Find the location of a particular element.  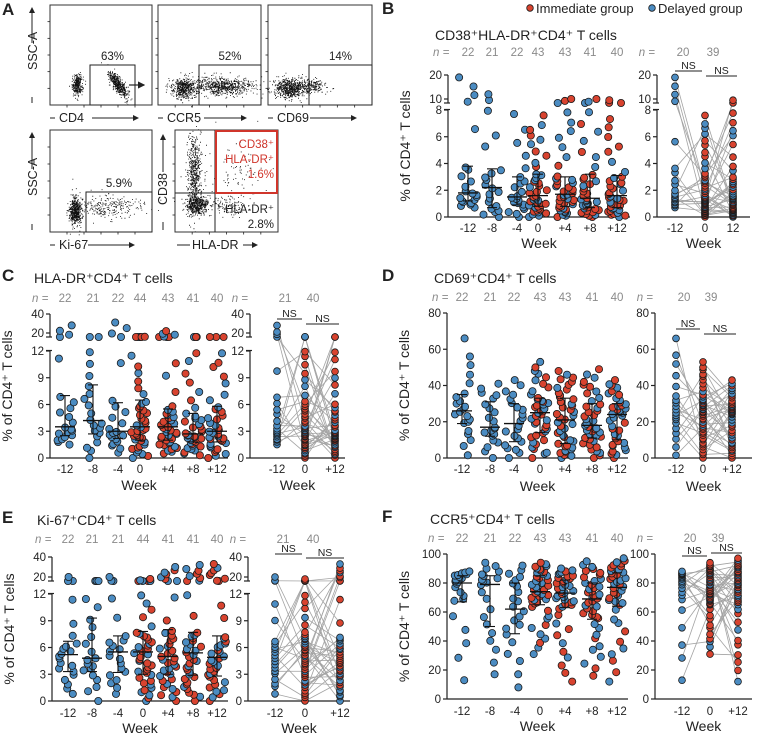

y-tick-label: 3 is located at coordinates (43, 675).